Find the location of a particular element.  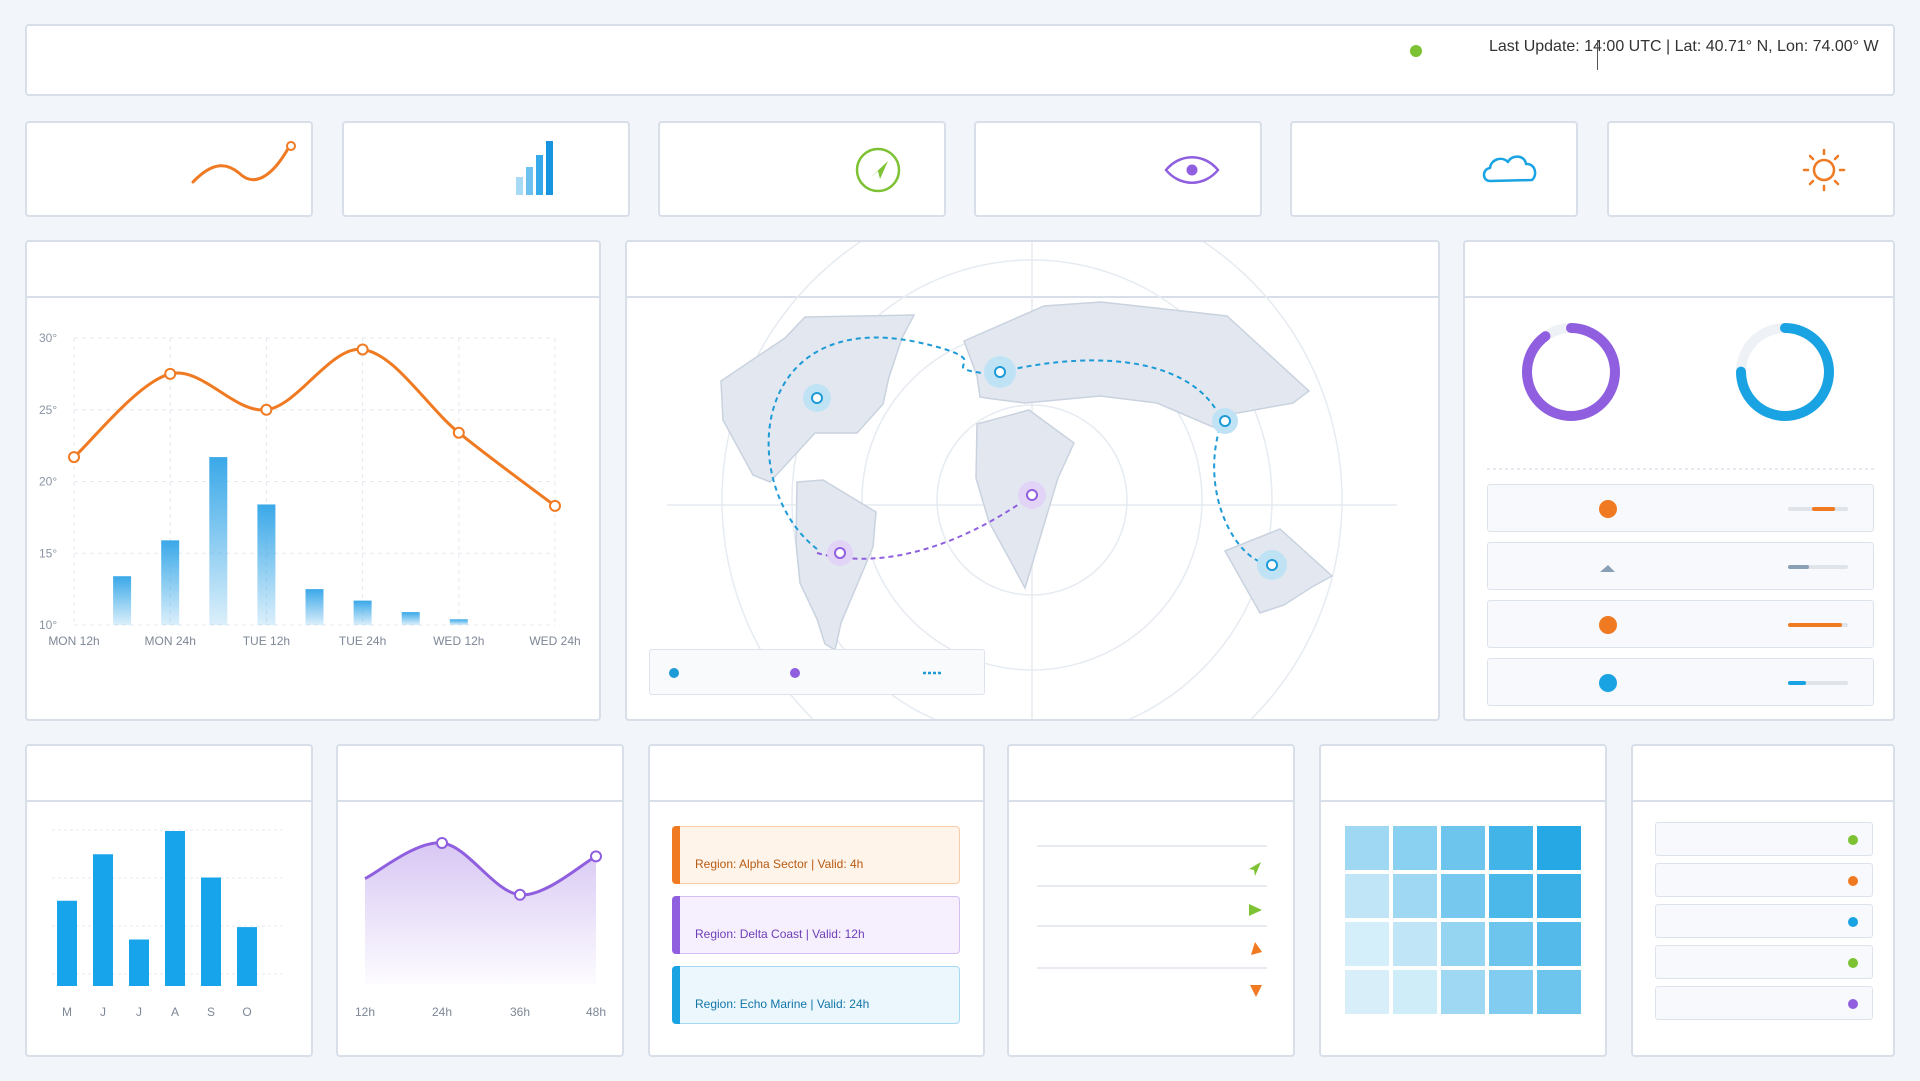

alert-item: Region: Delta Coast | Valid: 12h is located at coordinates (816, 925).